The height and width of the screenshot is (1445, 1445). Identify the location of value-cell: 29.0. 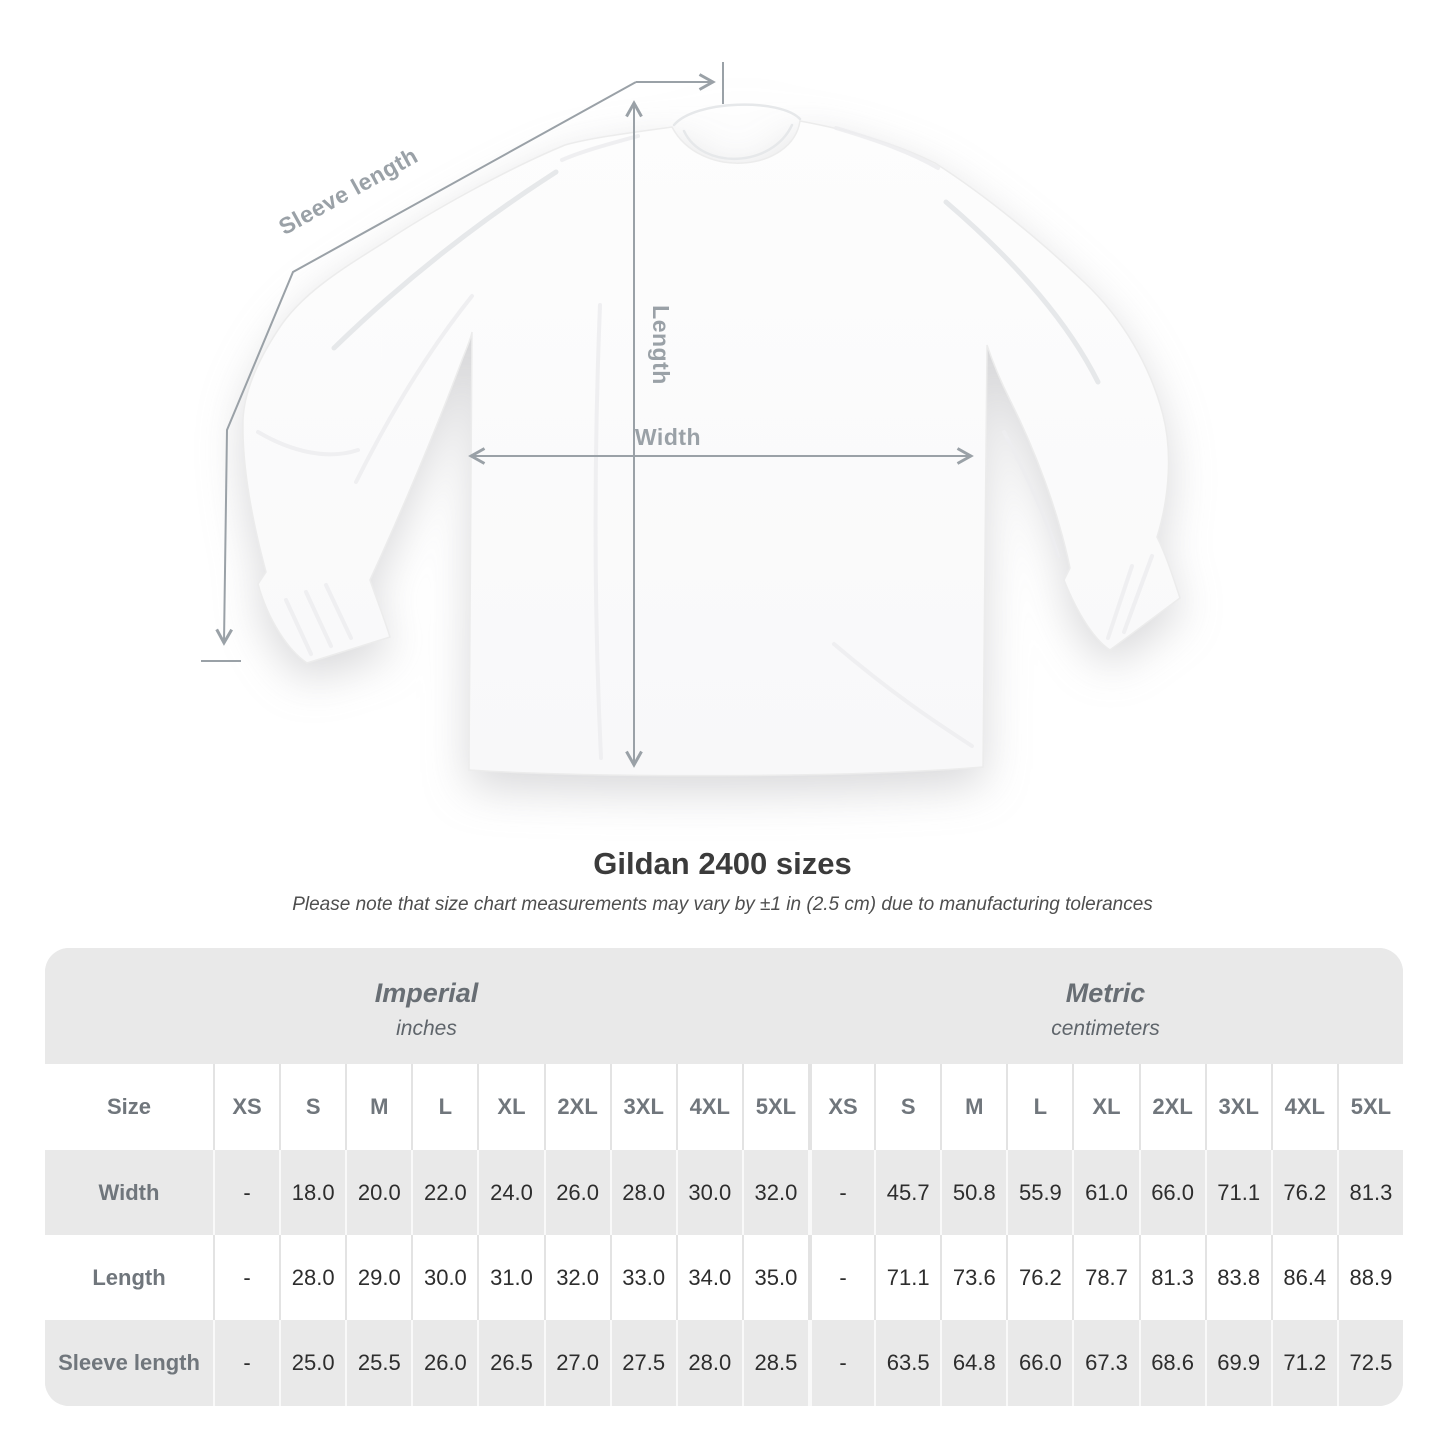
(378, 1277).